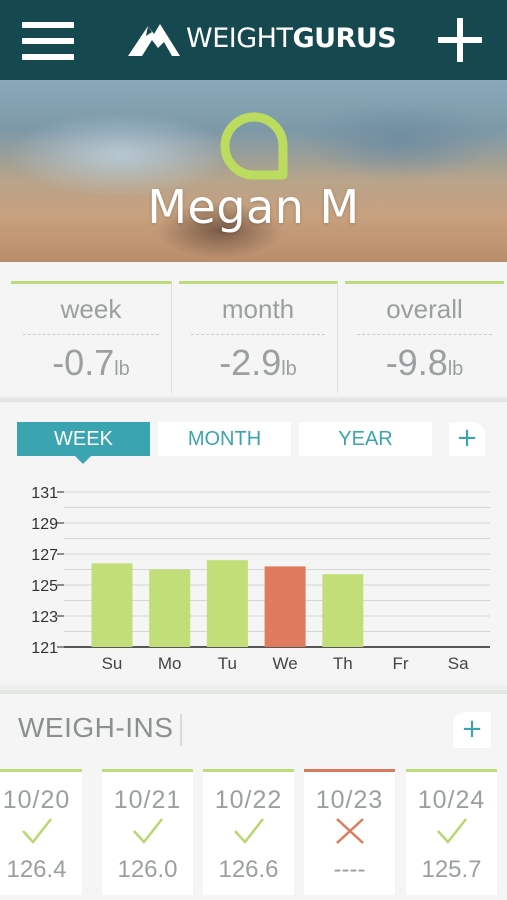 The width and height of the screenshot is (507, 900). Describe the element at coordinates (349, 869) in the screenshot. I see `weigh-in-weight: ----` at that location.